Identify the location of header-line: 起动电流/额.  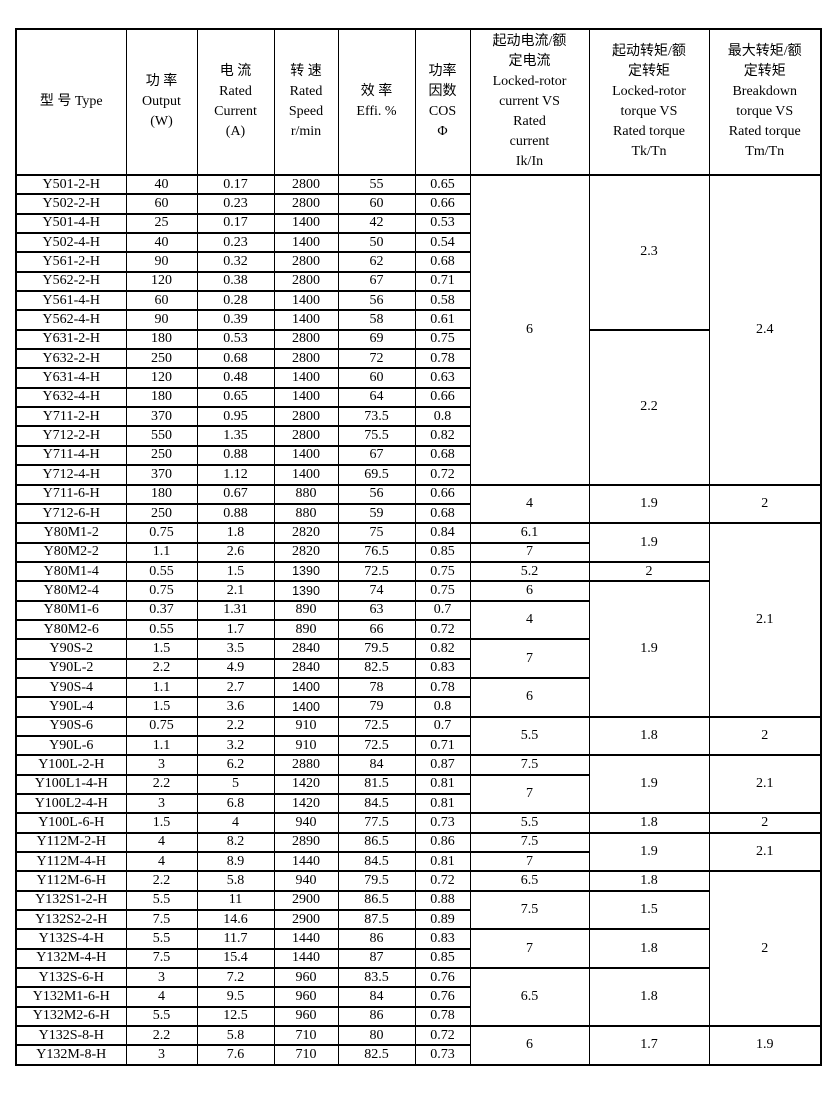
(529, 41).